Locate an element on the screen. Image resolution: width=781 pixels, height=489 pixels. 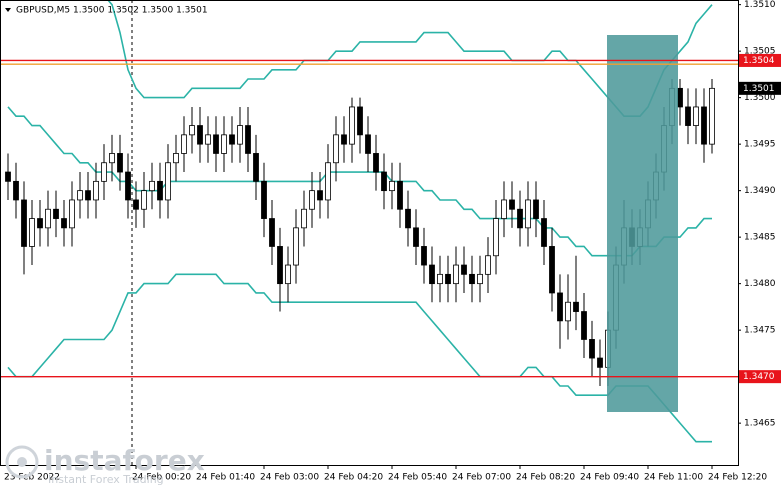
y-tick-label: 1.3500 is located at coordinates (760, 98).